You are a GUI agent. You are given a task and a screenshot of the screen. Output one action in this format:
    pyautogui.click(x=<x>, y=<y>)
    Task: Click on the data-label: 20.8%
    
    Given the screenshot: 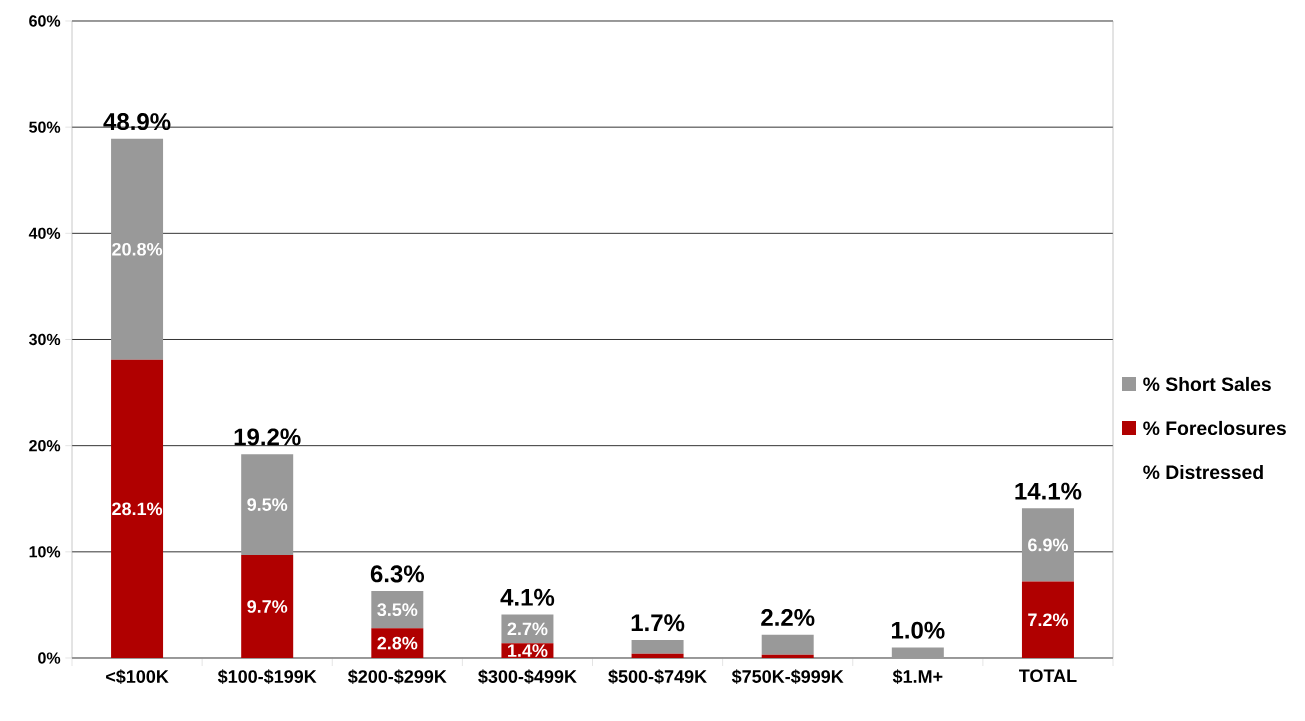 What is the action you would take?
    pyautogui.click(x=137, y=249)
    